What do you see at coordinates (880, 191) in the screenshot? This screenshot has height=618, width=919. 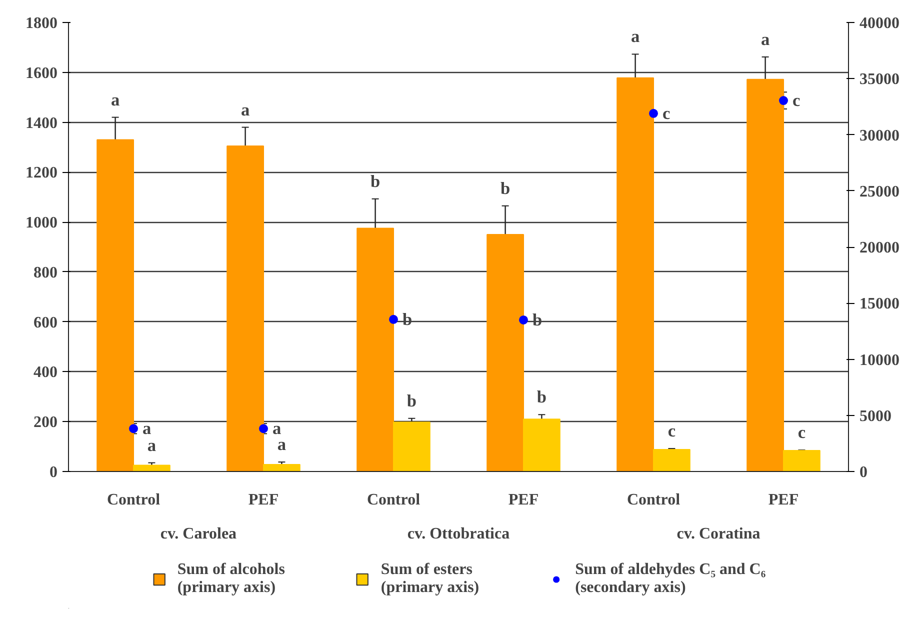 I see `y2-tick-label: 25000` at bounding box center [880, 191].